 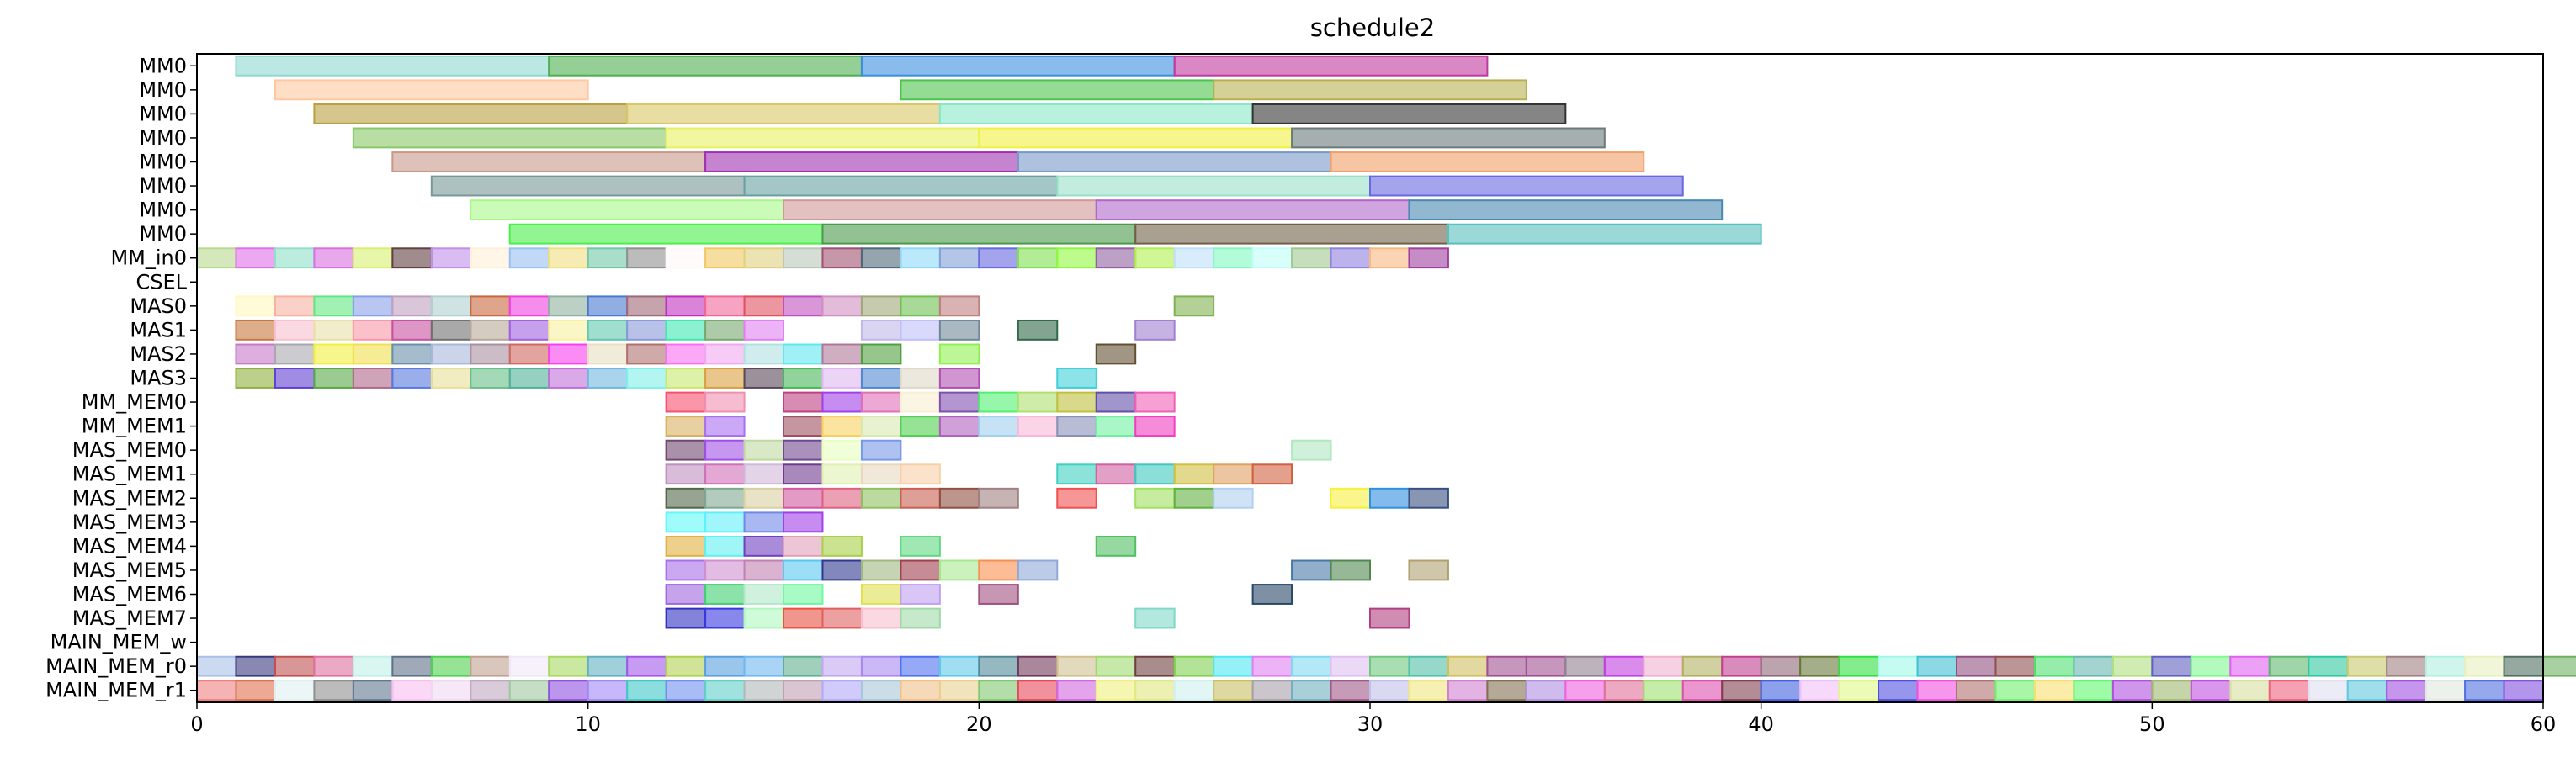 What do you see at coordinates (129, 570) in the screenshot?
I see `y-tick-label: MAS_MEM5` at bounding box center [129, 570].